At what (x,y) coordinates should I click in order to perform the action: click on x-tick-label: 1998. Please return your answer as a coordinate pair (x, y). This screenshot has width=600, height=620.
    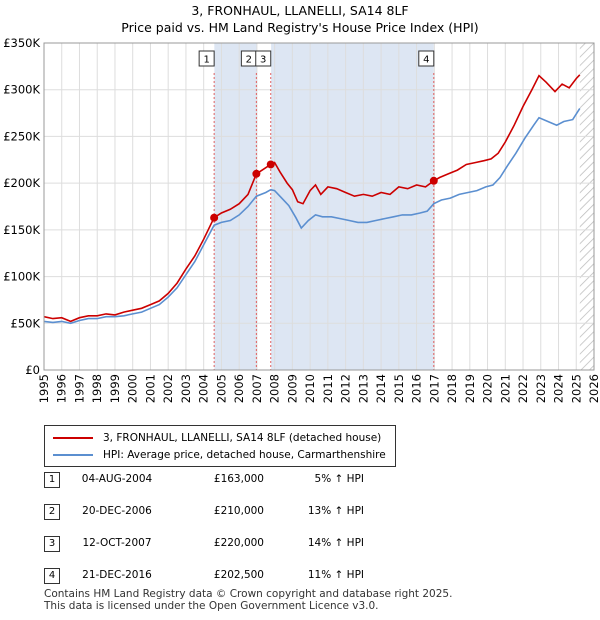
    Looking at the image, I should click on (97, 388).